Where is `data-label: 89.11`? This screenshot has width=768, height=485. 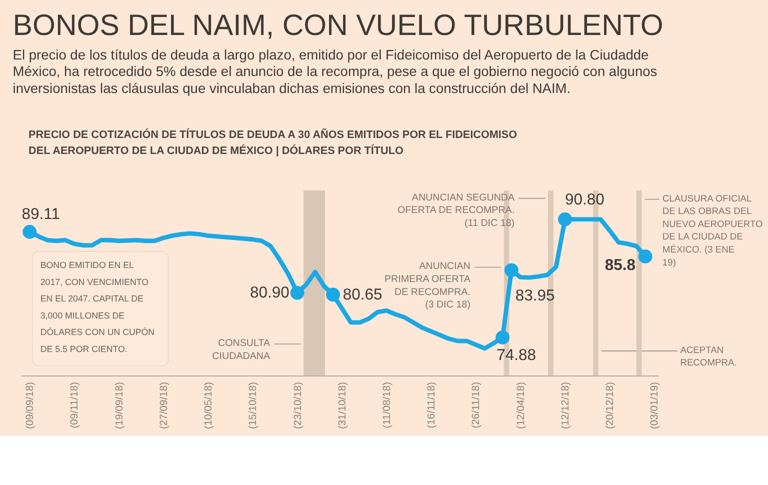 data-label: 89.11 is located at coordinates (41, 215).